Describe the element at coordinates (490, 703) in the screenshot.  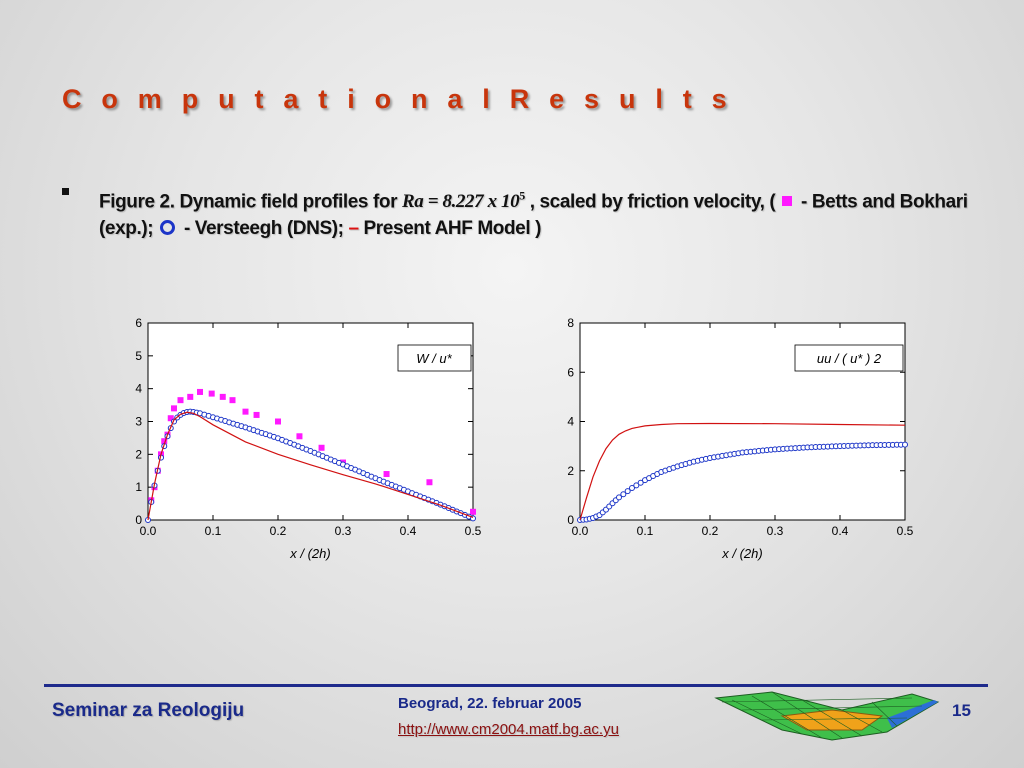
I see `footer-date: Beograd, 22. februar 2005` at that location.